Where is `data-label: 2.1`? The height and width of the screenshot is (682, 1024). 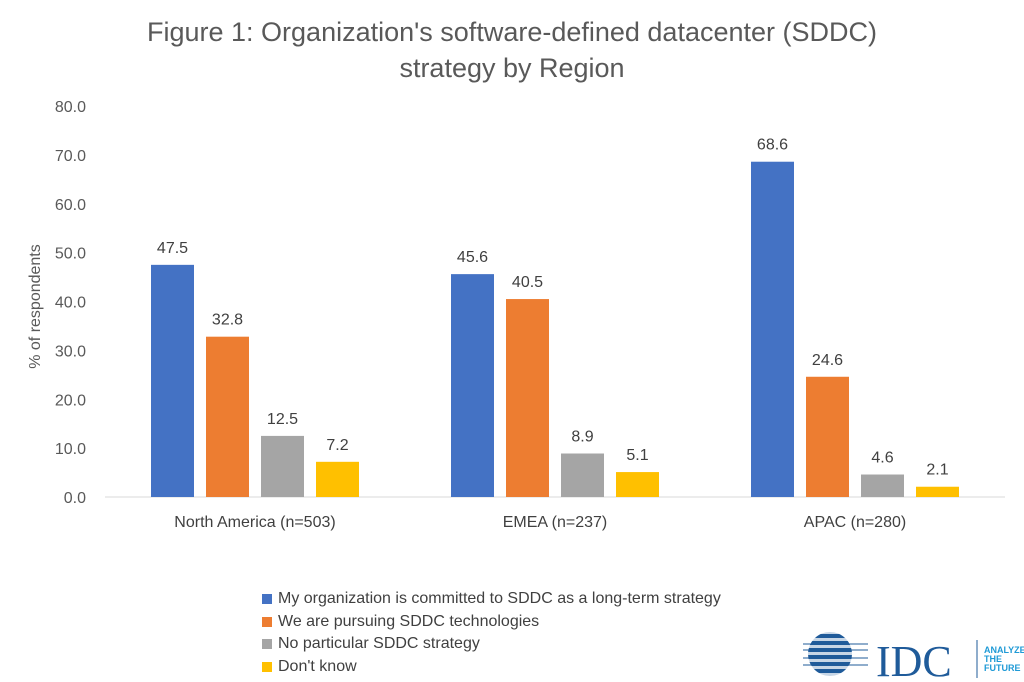
data-label: 2.1 is located at coordinates (937, 470).